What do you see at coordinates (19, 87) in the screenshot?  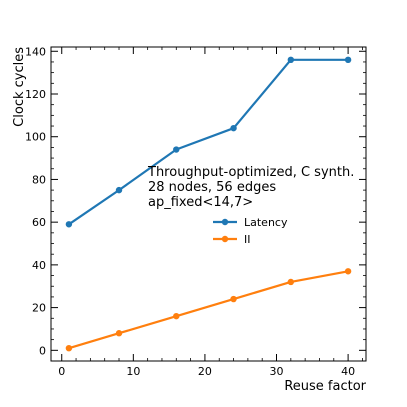 I see `y-axis-label: Clock cycles` at bounding box center [19, 87].